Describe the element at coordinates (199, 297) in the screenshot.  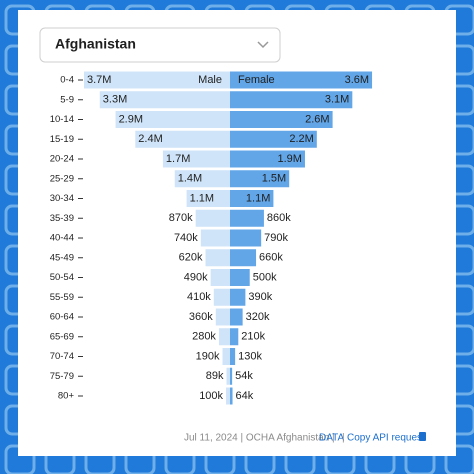
I see `value-label: 410k` at that location.